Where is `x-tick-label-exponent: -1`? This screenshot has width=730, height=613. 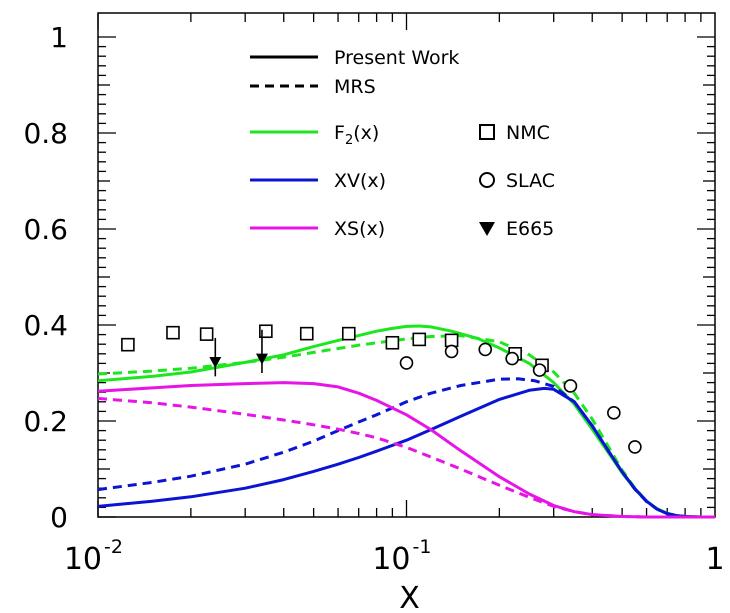
x-tick-label-exponent: -1 is located at coordinates (422, 547).